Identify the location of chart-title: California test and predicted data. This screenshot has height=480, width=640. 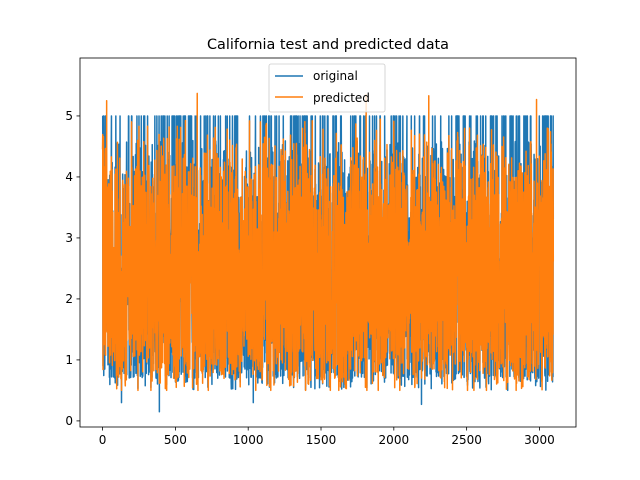
(328, 45).